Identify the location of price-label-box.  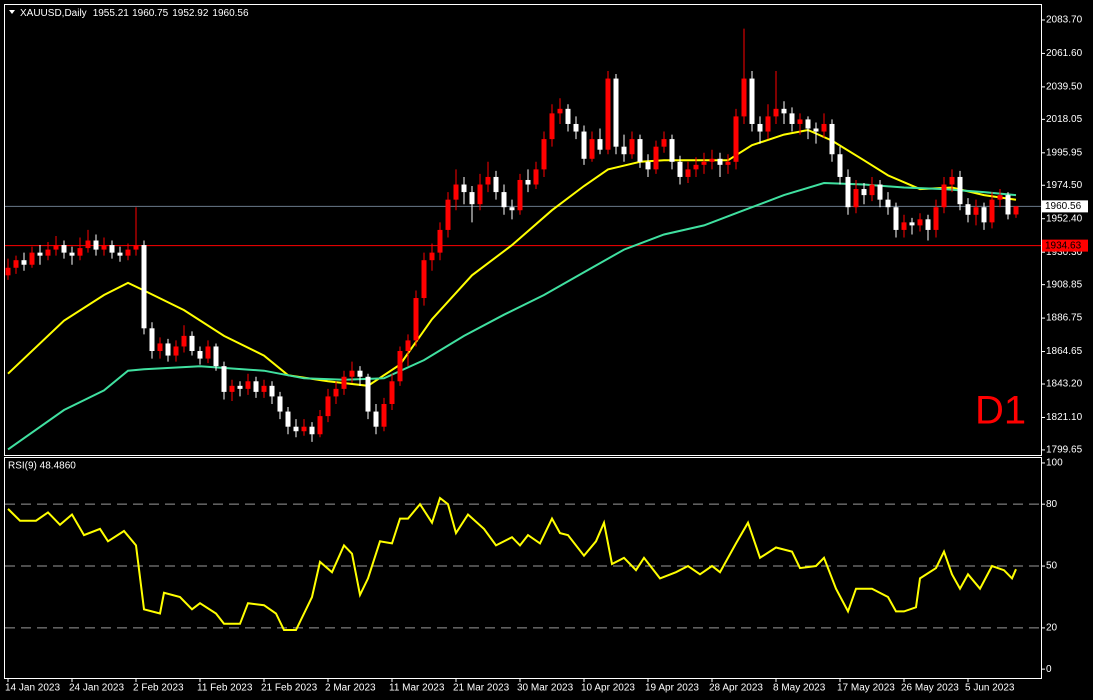
(1065, 206).